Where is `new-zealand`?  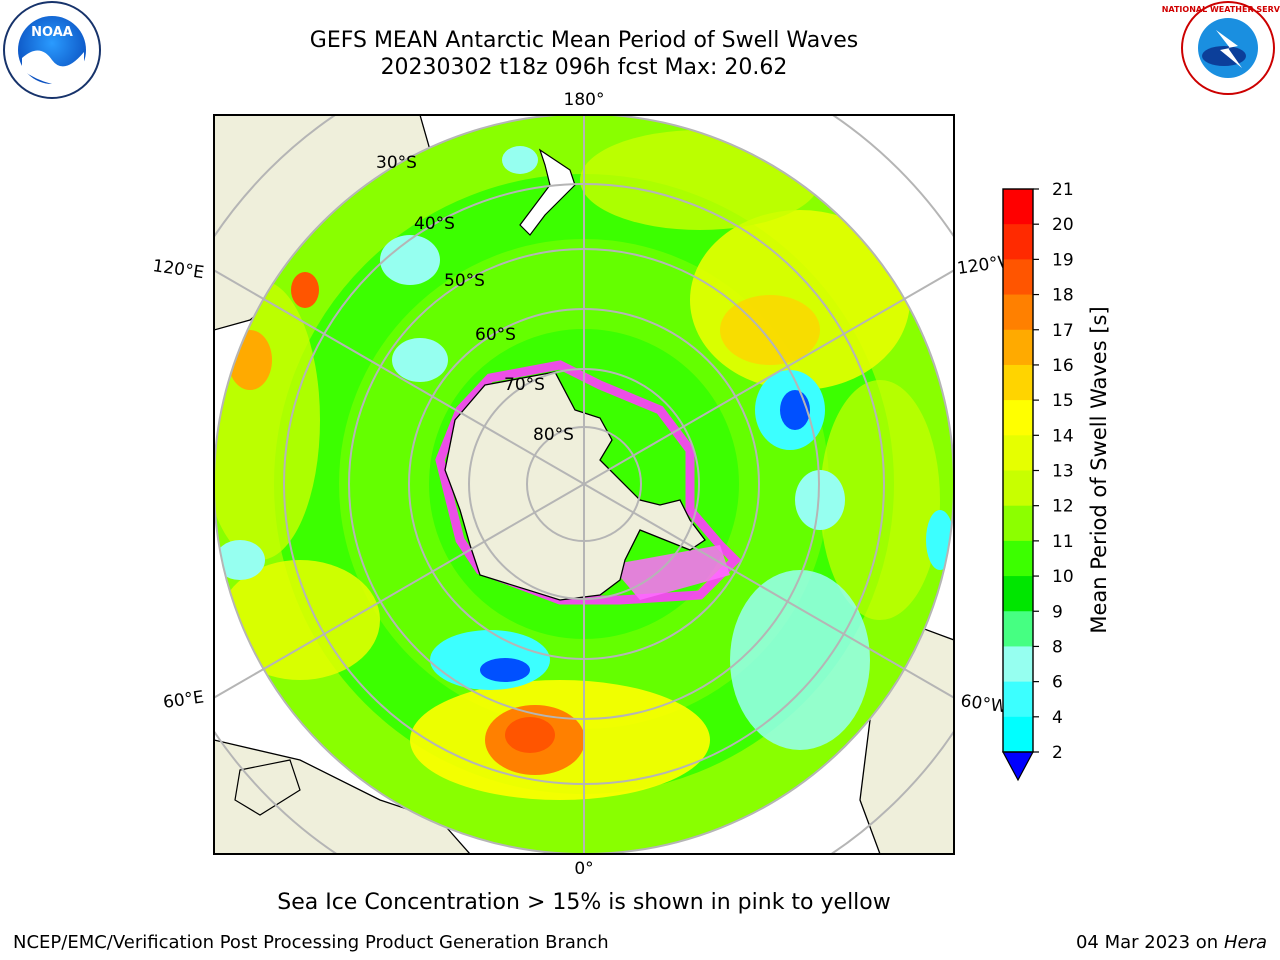 new-zealand is located at coordinates (547, 192).